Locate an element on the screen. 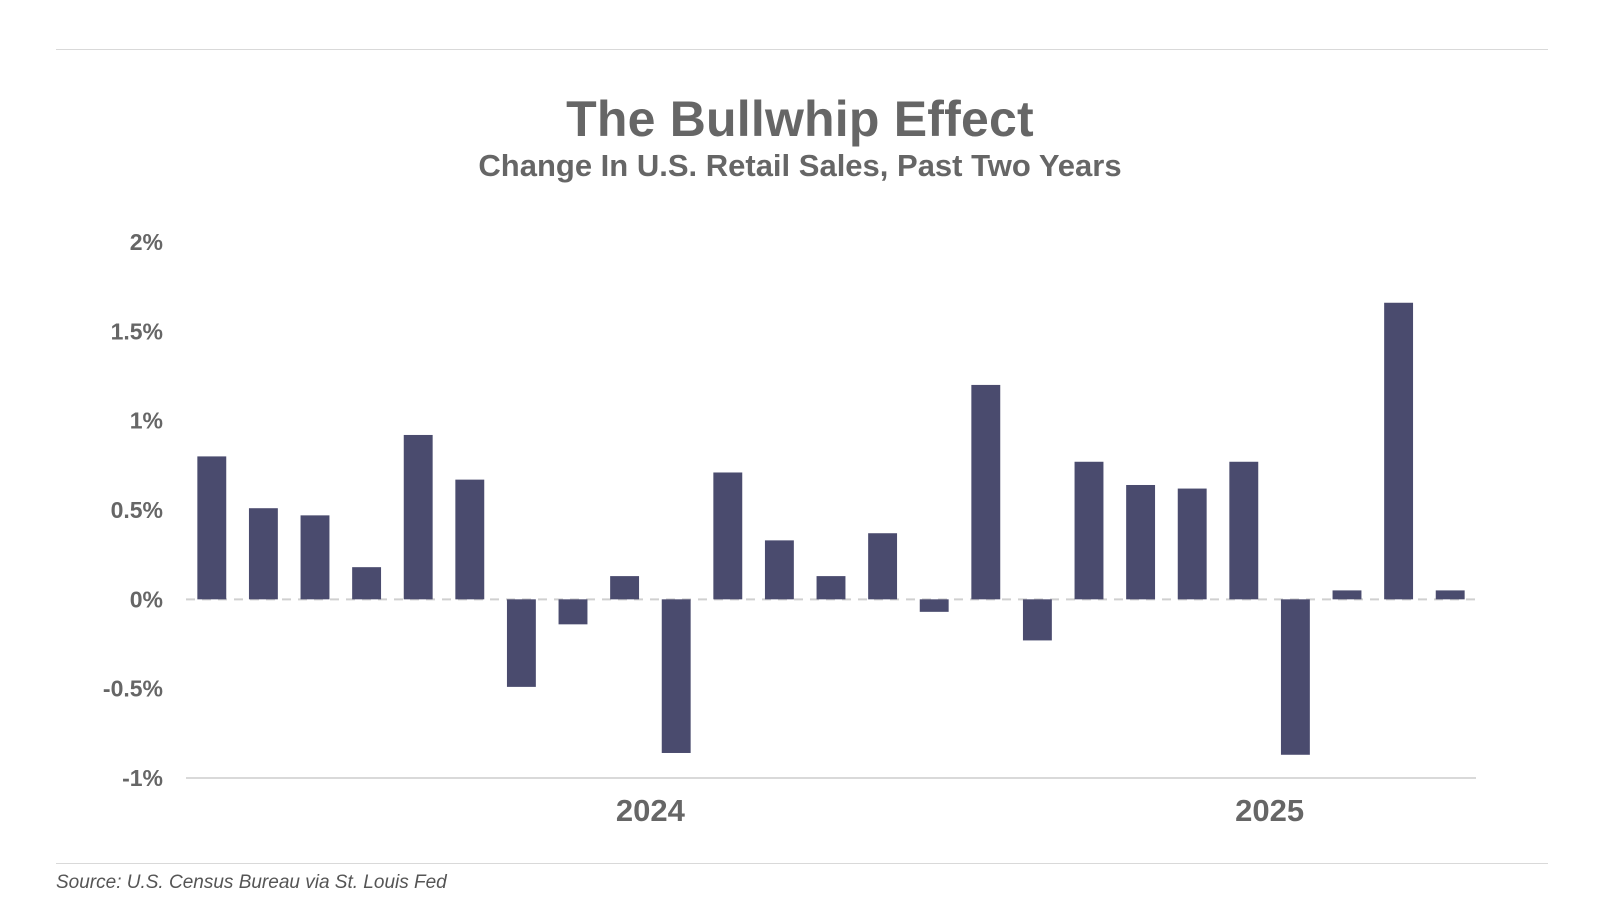 The height and width of the screenshot is (900, 1600). y-axis-labels: 2% 1.5% 1% 0.5% 0% -0.5% -1% is located at coordinates (133, 510).